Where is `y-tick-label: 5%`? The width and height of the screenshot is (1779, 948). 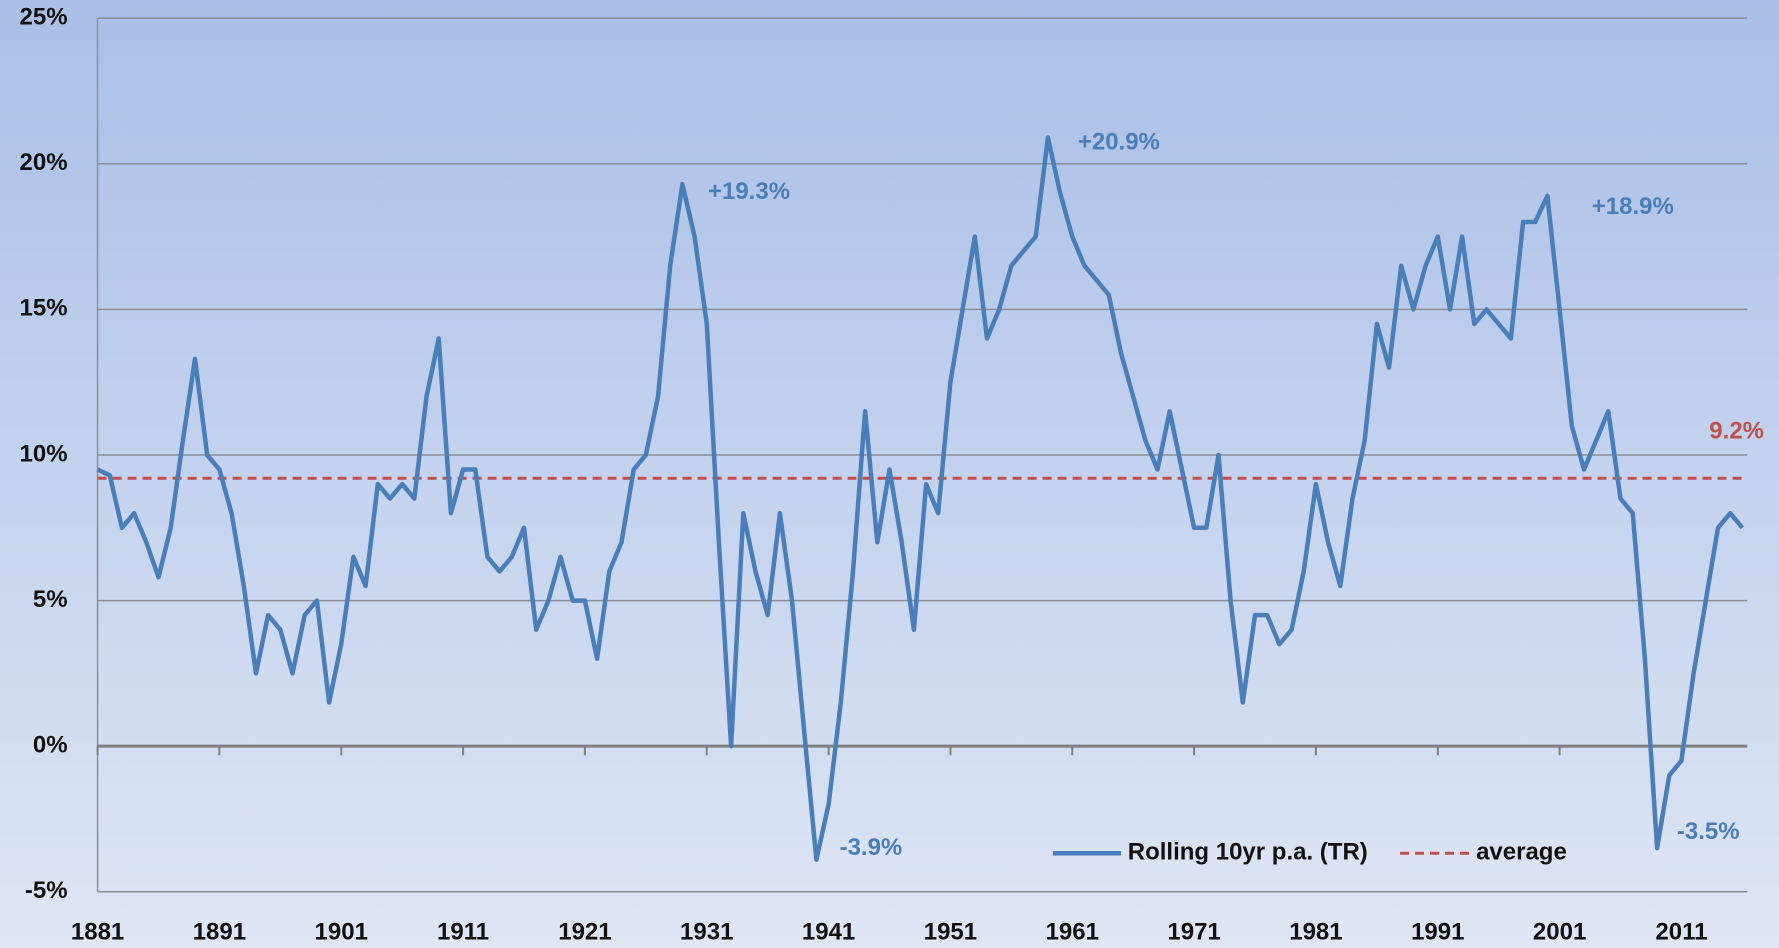 y-tick-label: 5% is located at coordinates (50, 599).